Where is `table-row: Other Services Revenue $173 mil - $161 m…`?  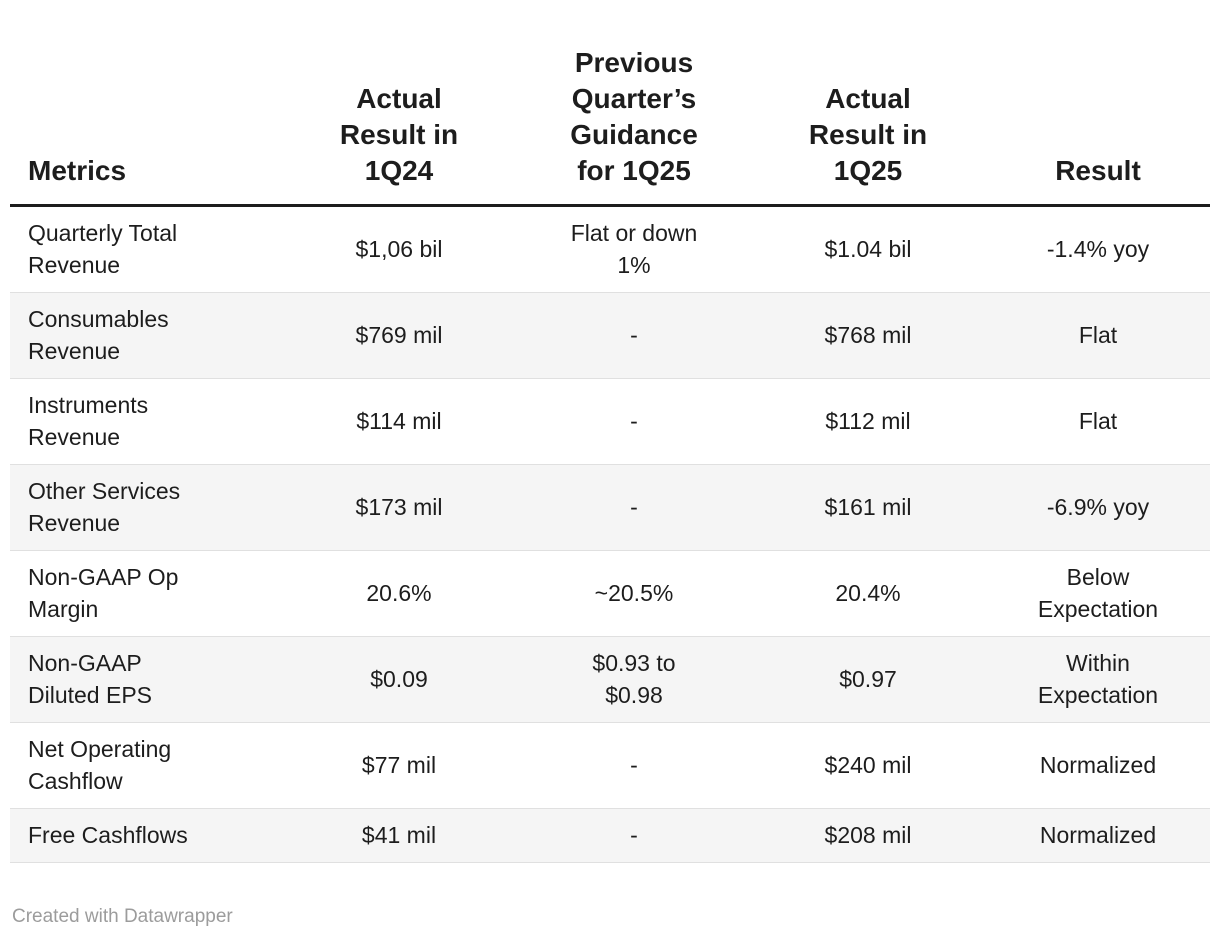
table-row: Other Services Revenue $173 mil - $161 m… is located at coordinates (610, 507).